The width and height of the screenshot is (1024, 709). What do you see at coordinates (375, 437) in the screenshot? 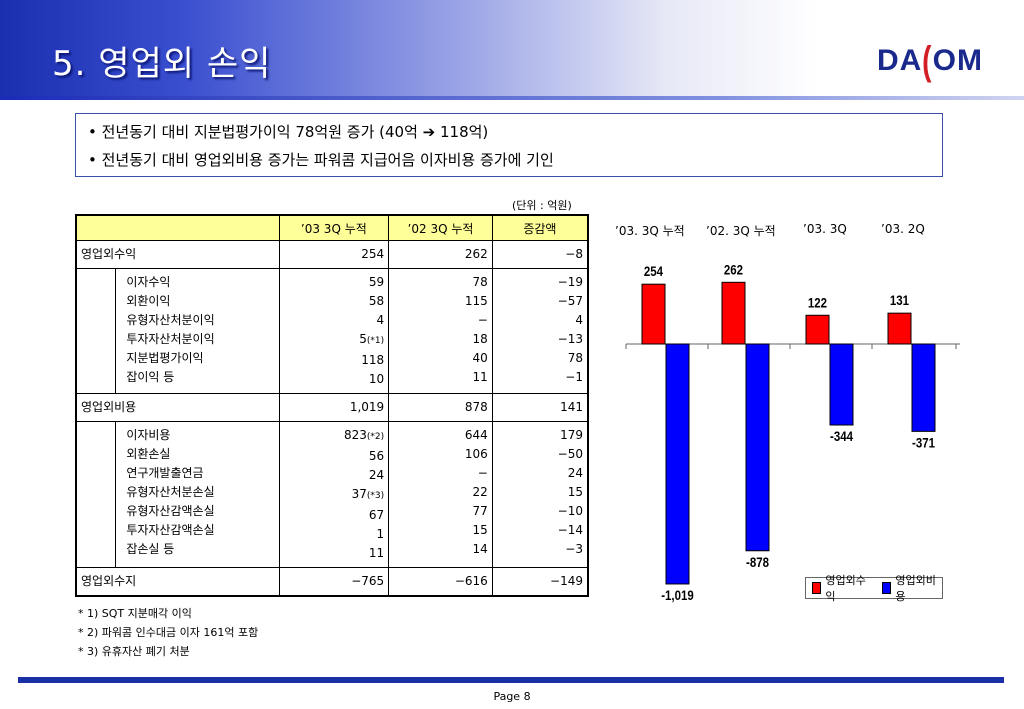
I see `footnote-marker: (*2)` at bounding box center [375, 437].